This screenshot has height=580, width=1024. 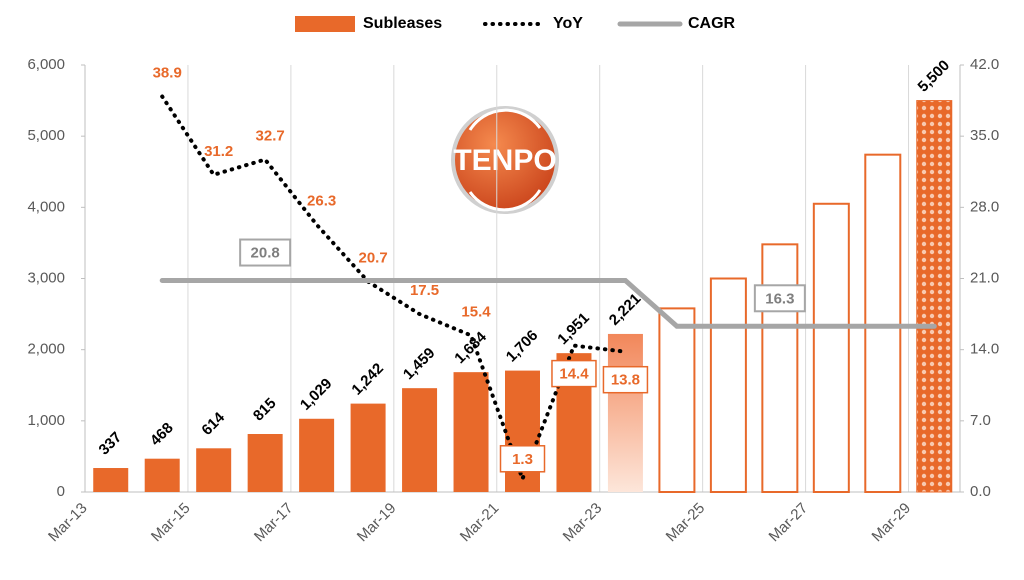 What do you see at coordinates (522, 346) in the screenshot?
I see `bar-value-label: 1,706` at bounding box center [522, 346].